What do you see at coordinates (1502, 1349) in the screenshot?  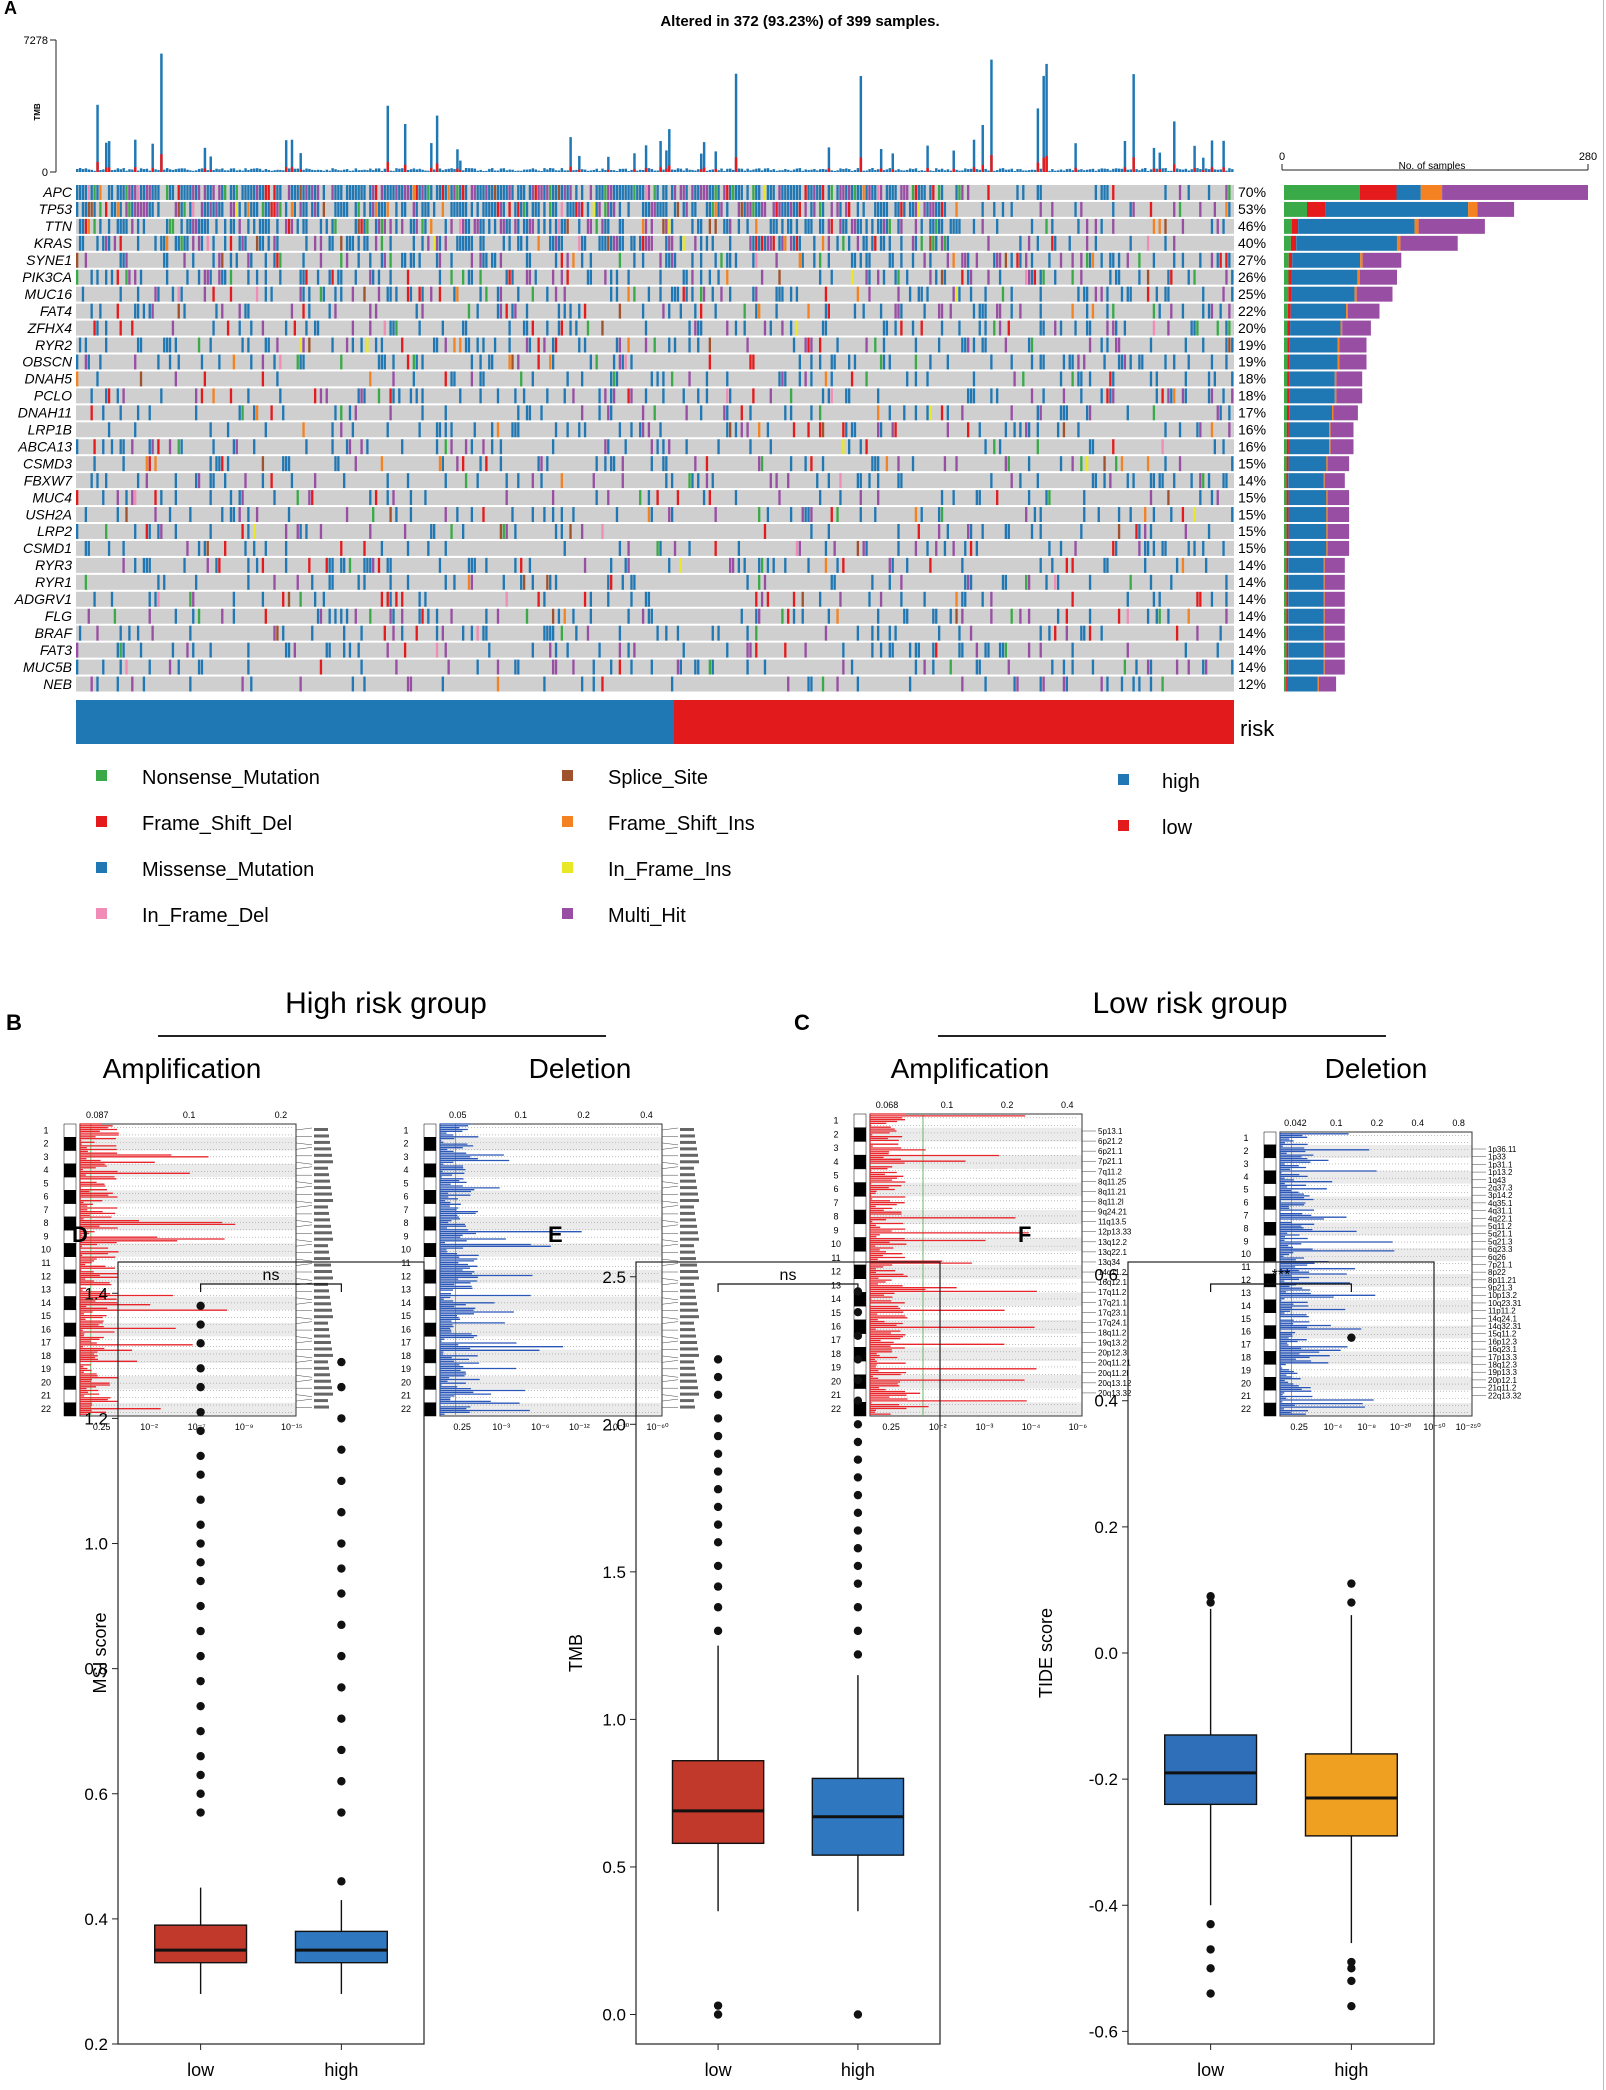 I see `cytoband-label: 16q23.1` at bounding box center [1502, 1349].